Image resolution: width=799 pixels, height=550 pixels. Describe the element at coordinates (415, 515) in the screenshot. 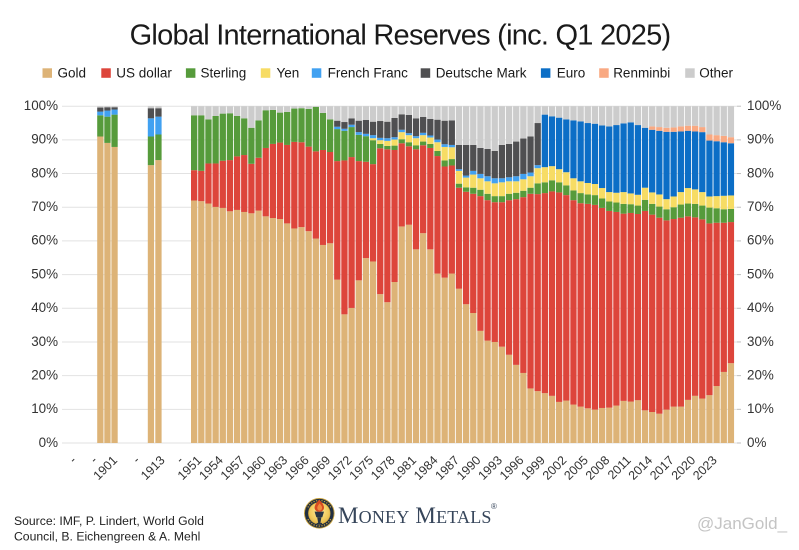

I see `svg-text: MONEY METALS` at that location.